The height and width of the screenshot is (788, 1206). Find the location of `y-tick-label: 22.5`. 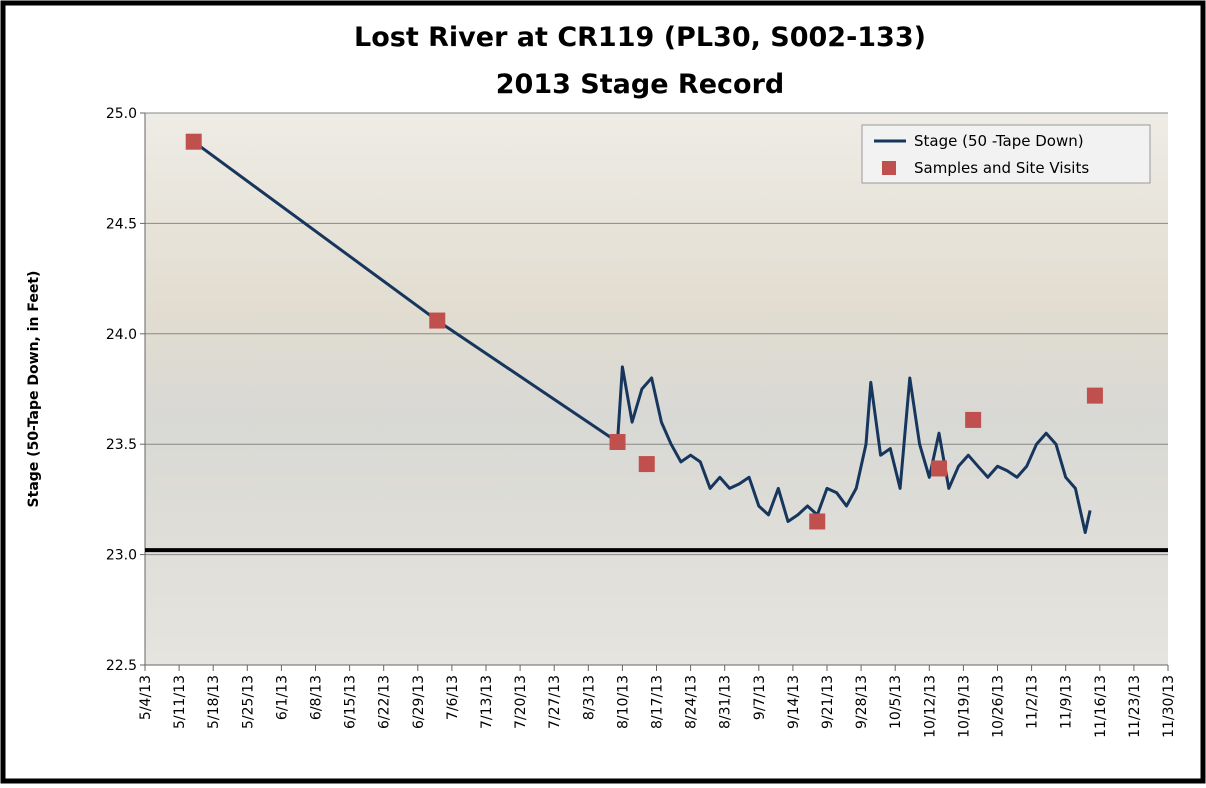

y-tick-label: 22.5 is located at coordinates (121, 666).